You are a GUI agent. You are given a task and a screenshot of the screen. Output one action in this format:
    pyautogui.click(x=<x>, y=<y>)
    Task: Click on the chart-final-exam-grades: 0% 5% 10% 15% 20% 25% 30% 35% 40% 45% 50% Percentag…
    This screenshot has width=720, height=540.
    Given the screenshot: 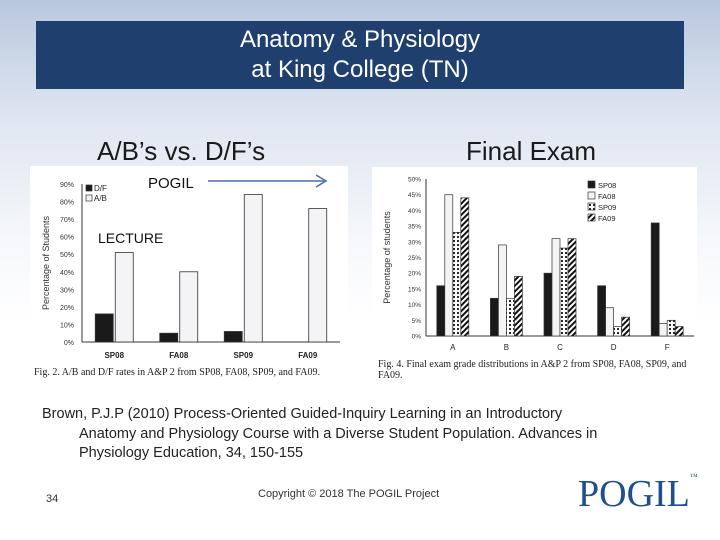 What is the action you would take?
    pyautogui.click(x=538, y=264)
    